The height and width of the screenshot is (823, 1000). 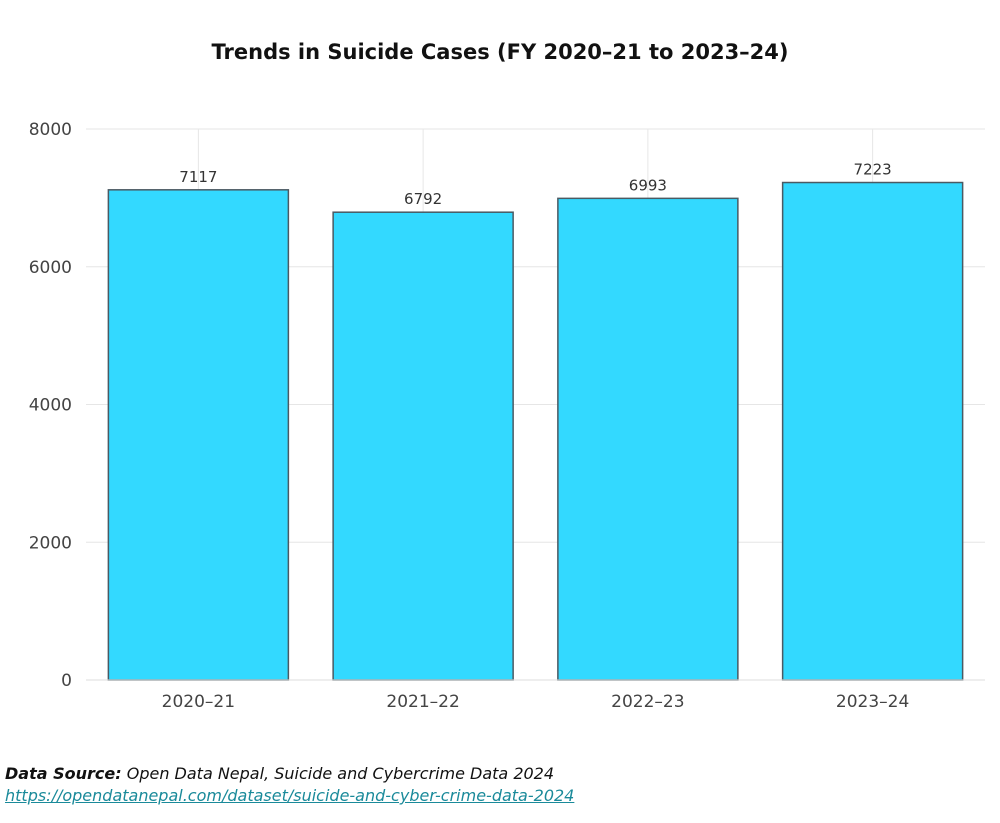 What do you see at coordinates (66, 681) in the screenshot?
I see `y-tick-label: 0` at bounding box center [66, 681].